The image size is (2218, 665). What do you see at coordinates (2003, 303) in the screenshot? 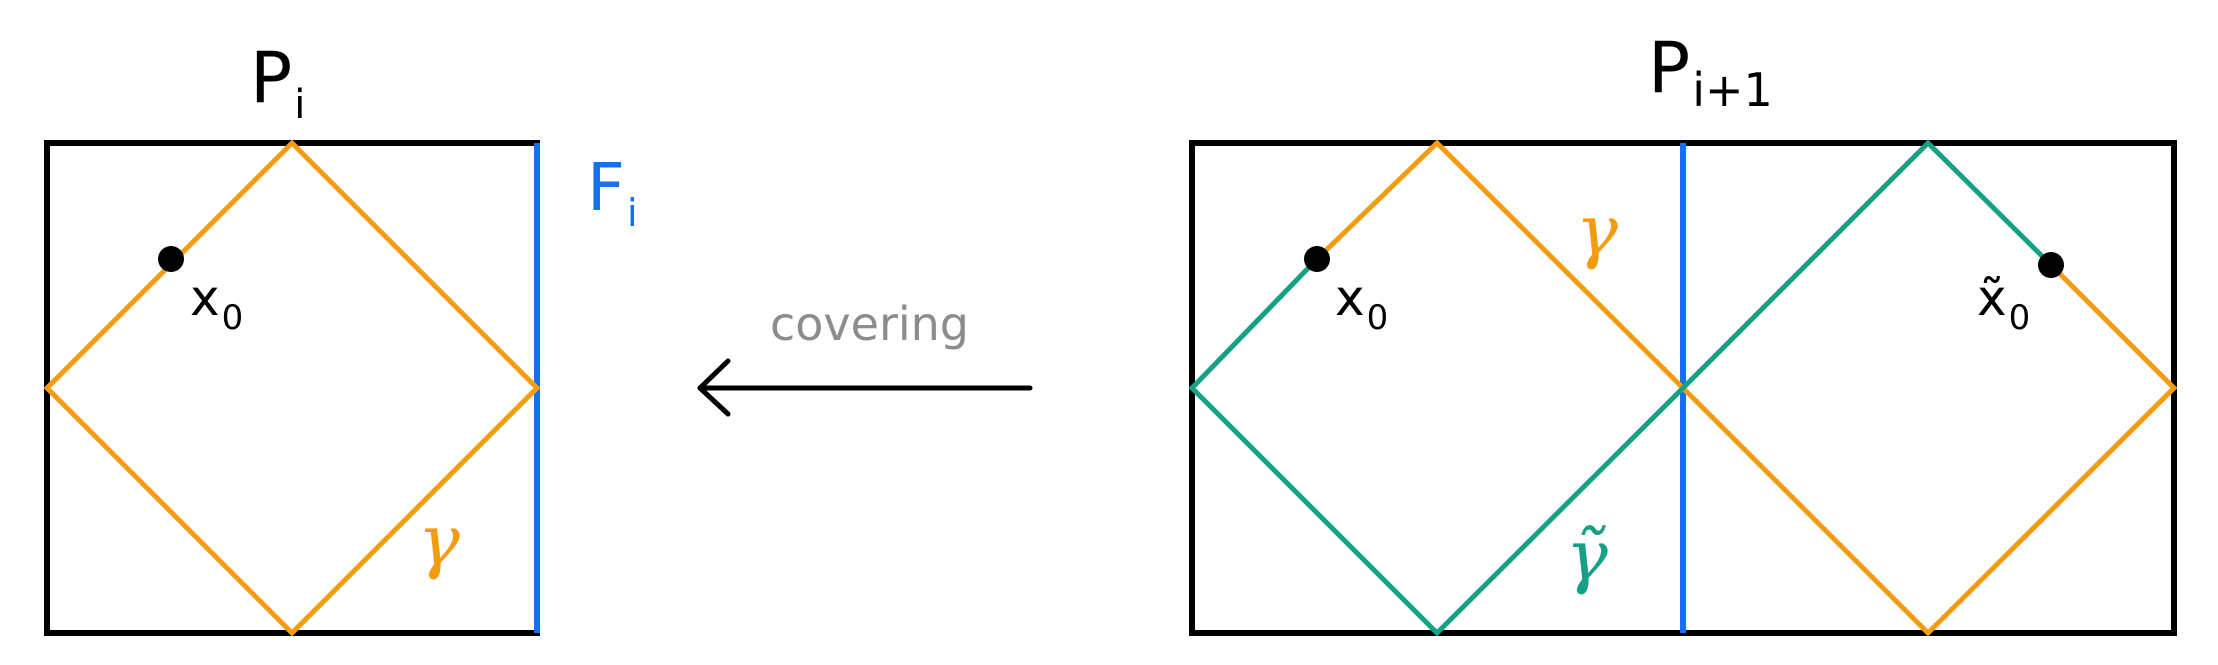
I see `right-x0-tilde-label: x̃0` at bounding box center [2003, 303].